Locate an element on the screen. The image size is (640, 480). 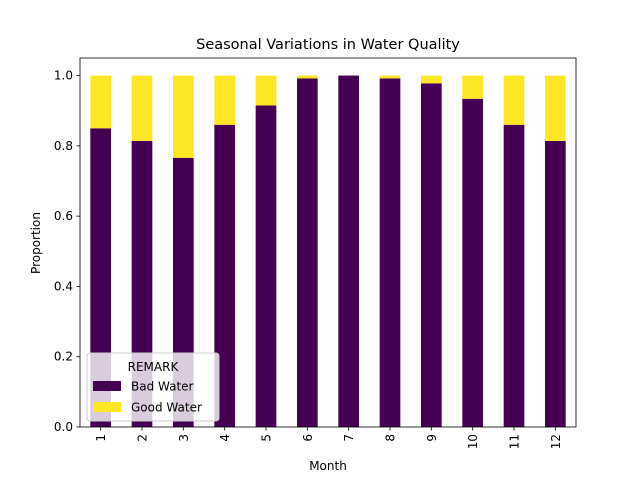
x-axis: 1 2 3 4 5 6 7 8 9 10 11 12 is located at coordinates (328, 438).